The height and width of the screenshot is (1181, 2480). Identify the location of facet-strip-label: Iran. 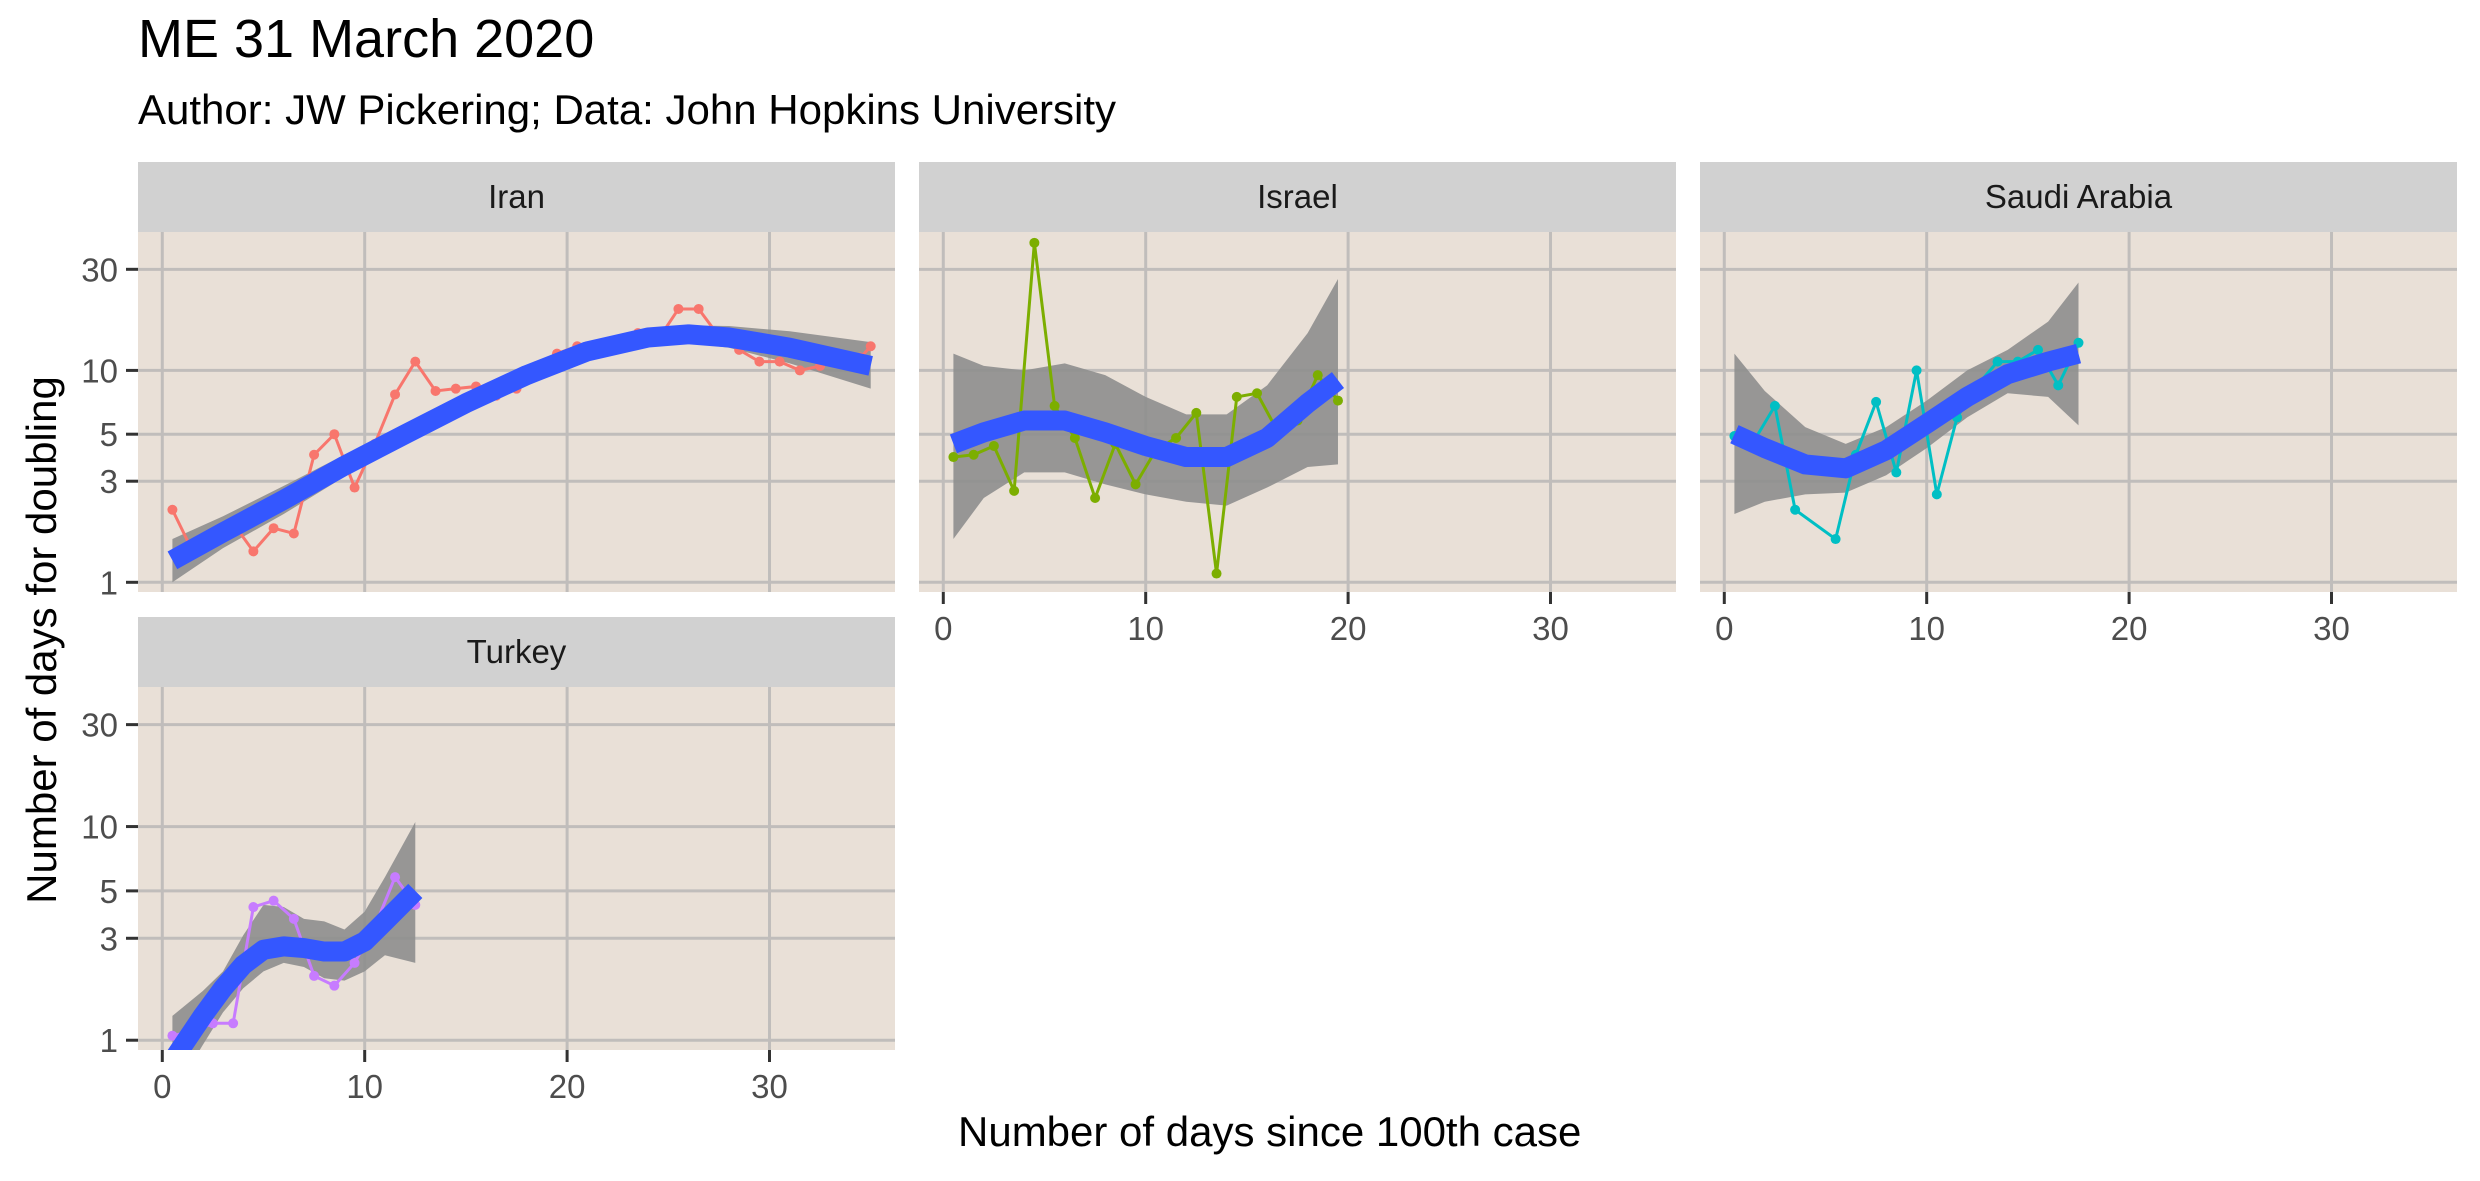
(516, 196).